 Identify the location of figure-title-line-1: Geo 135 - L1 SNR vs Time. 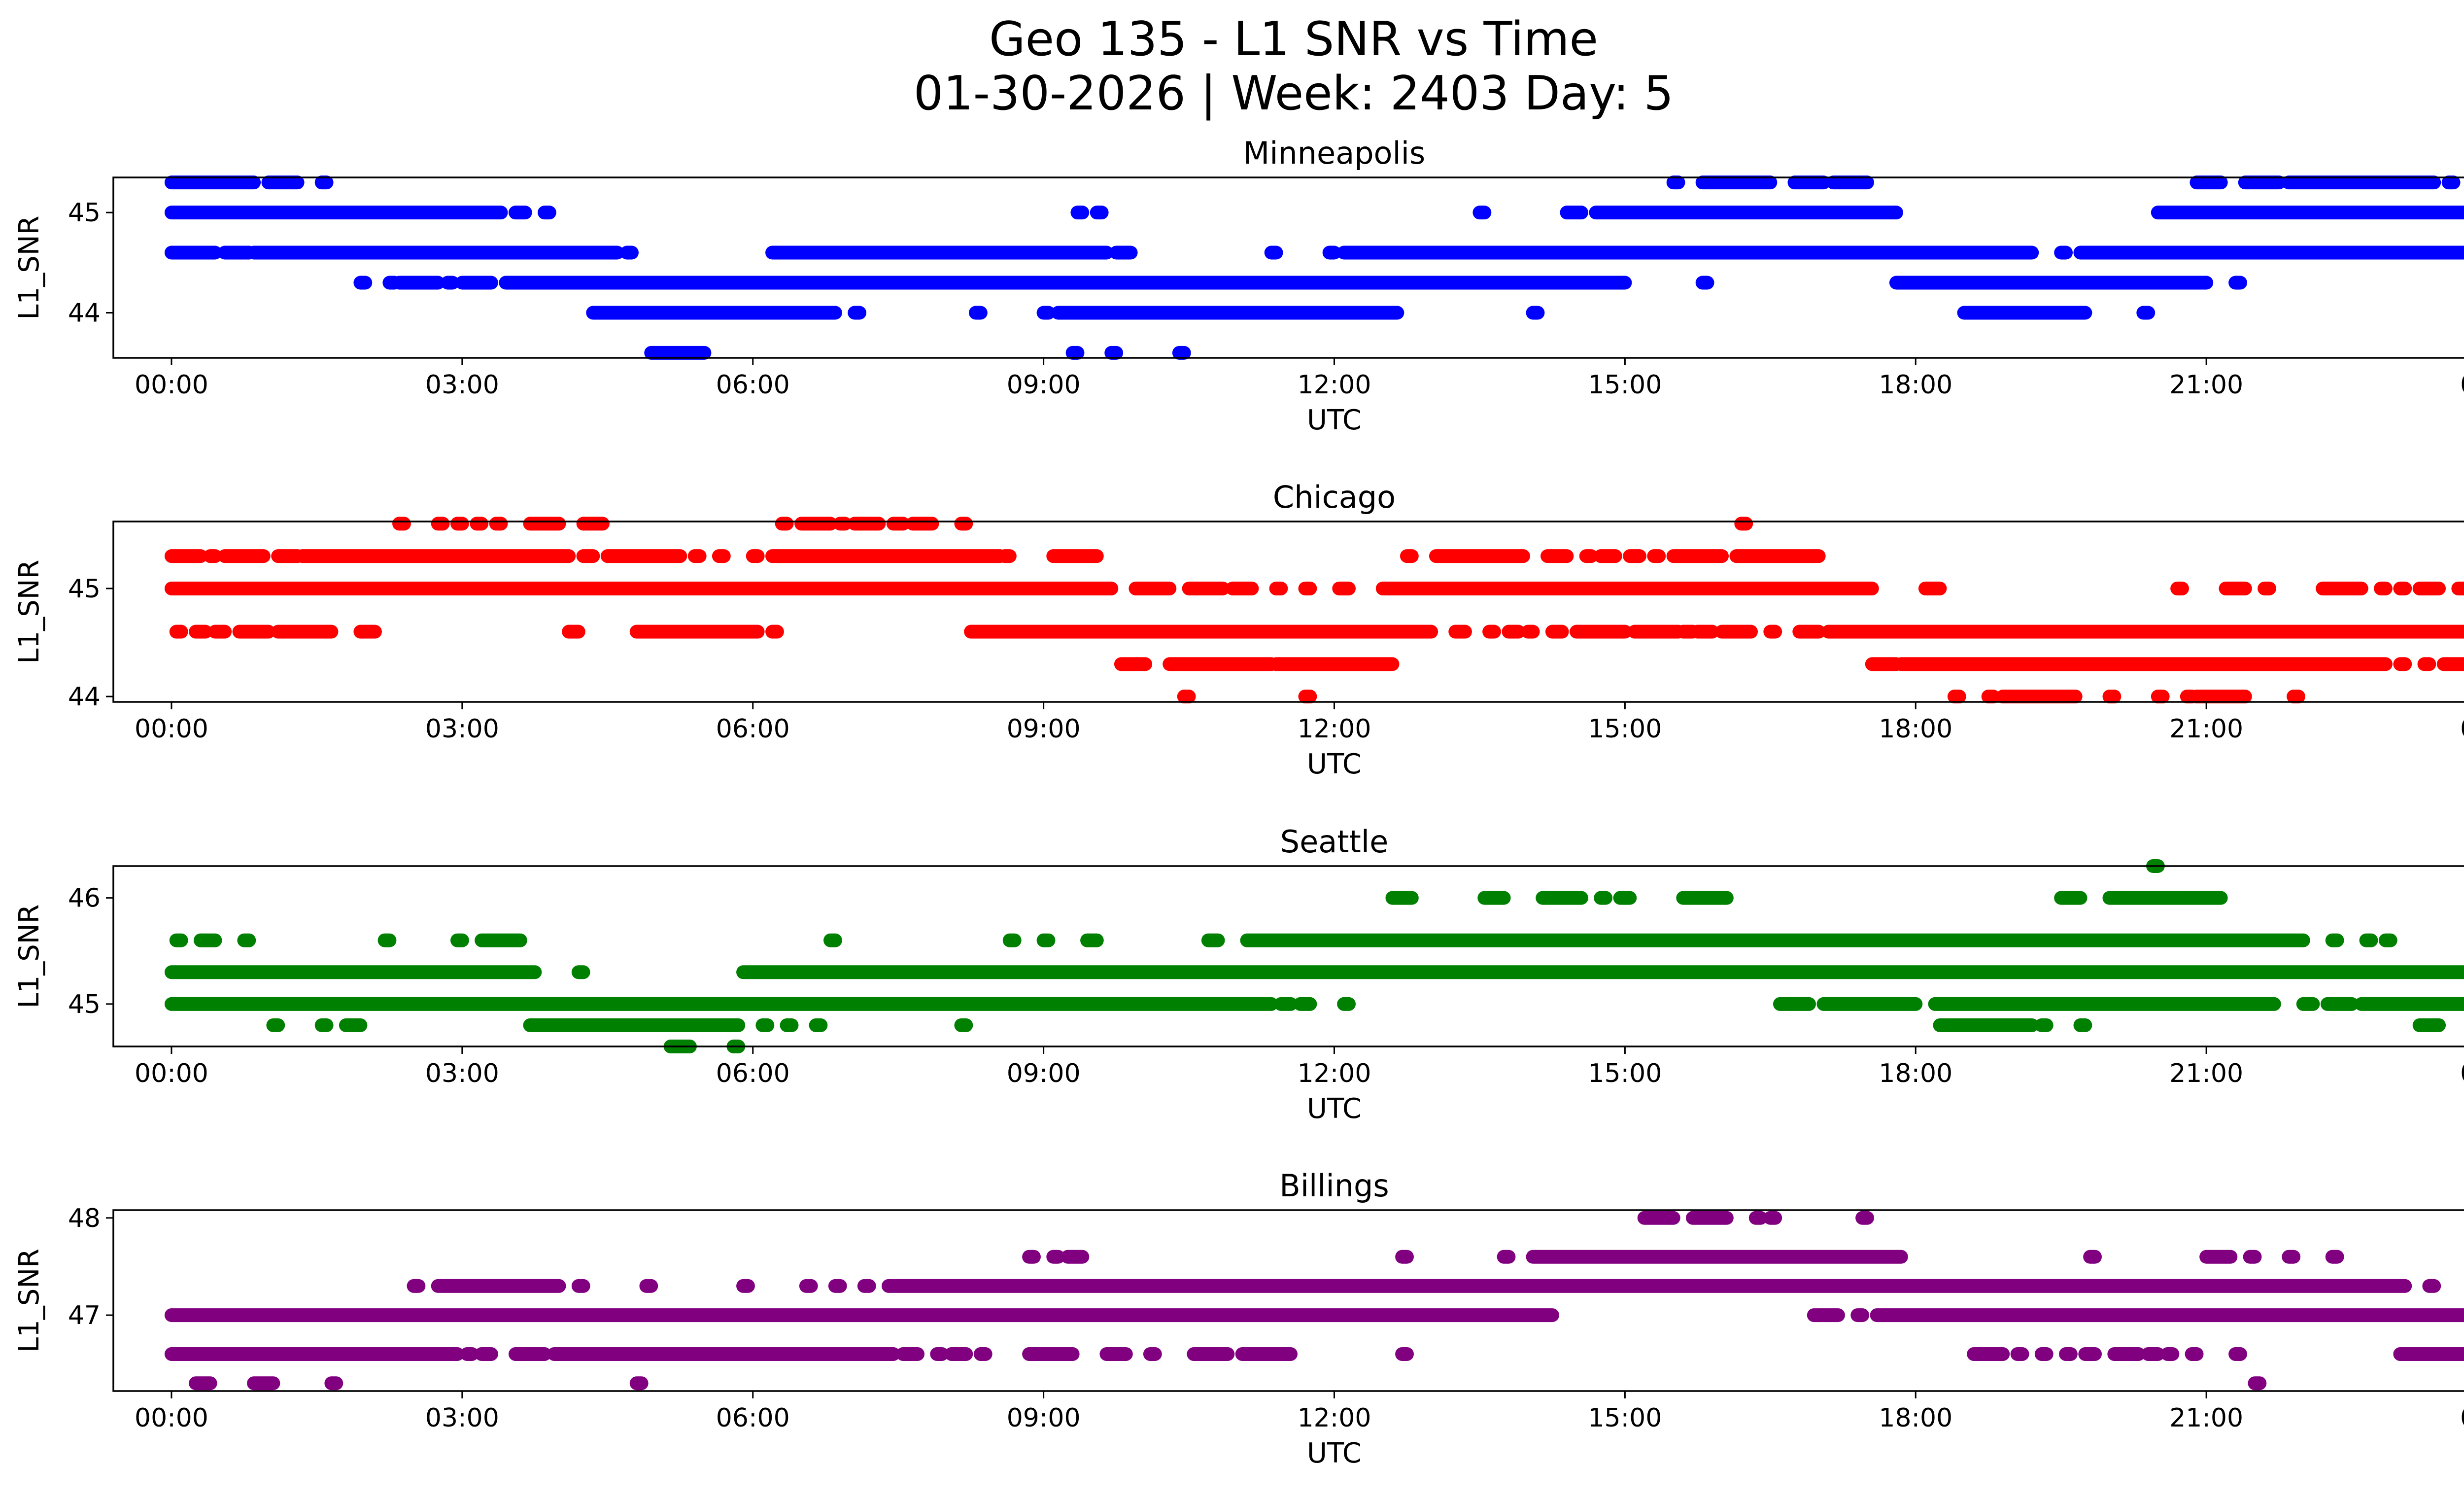
(1293, 39).